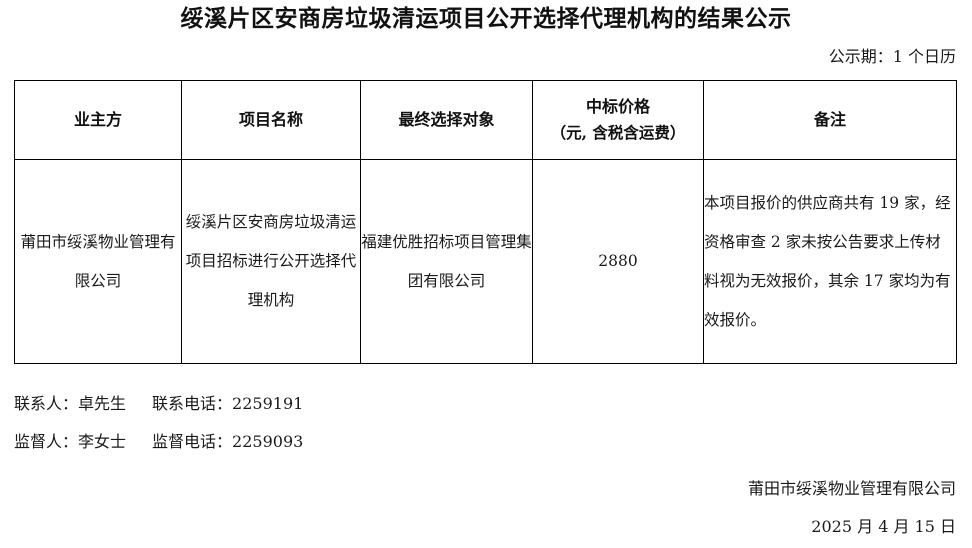 Image resolution: width=972 pixels, height=548 pixels. Describe the element at coordinates (102, 403) in the screenshot. I see `contact-person-value: 卓先生` at that location.